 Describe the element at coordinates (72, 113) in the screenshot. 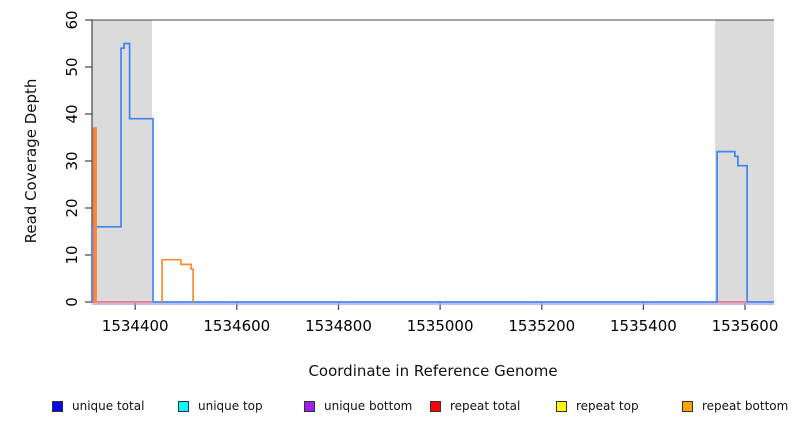

I see `y-tick-label: 40` at that location.